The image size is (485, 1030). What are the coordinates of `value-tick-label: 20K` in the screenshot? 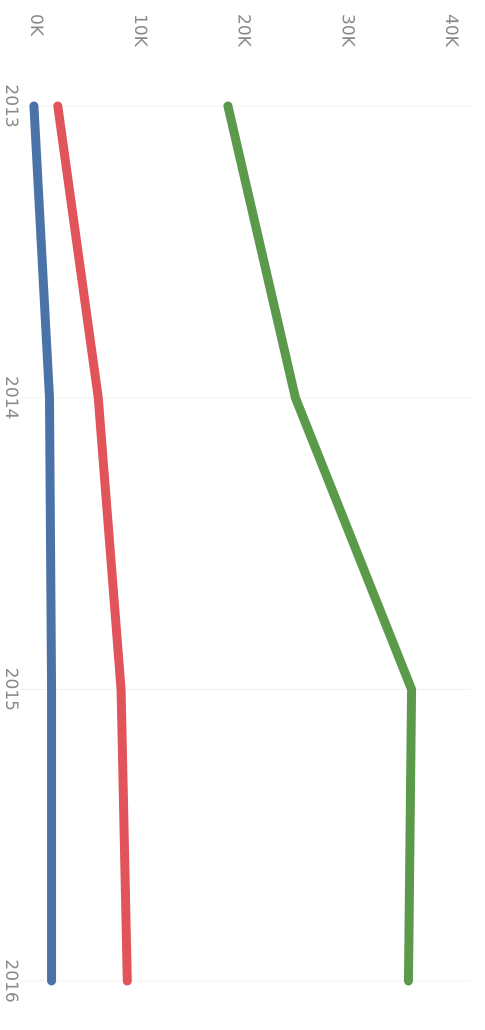 It's located at (244, 31).